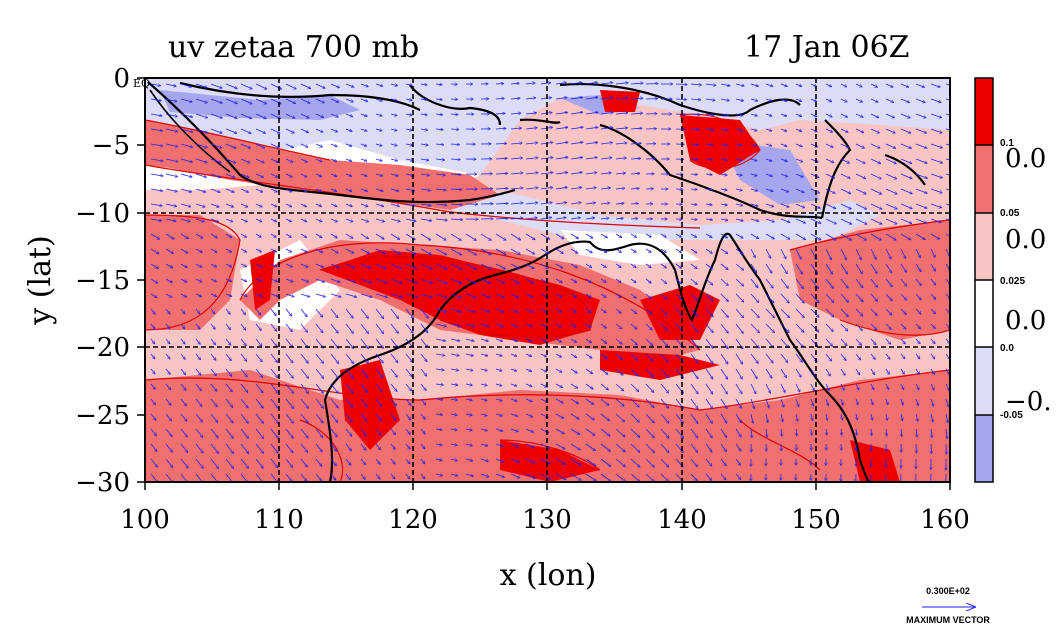  I want to click on x-tick-labels: 100 110 120 130 140 150 160, so click(545, 520).